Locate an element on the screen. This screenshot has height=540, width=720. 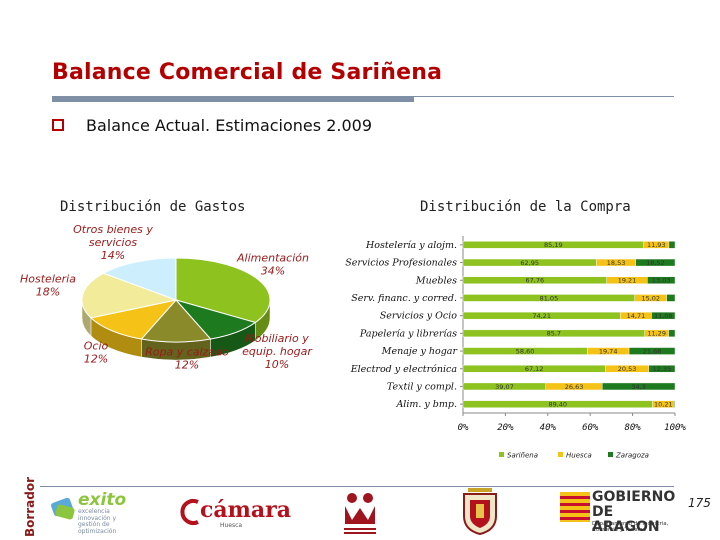
pie-label-1: Mobiliario y equip. hogar 10% is located at coordinates (277, 351).